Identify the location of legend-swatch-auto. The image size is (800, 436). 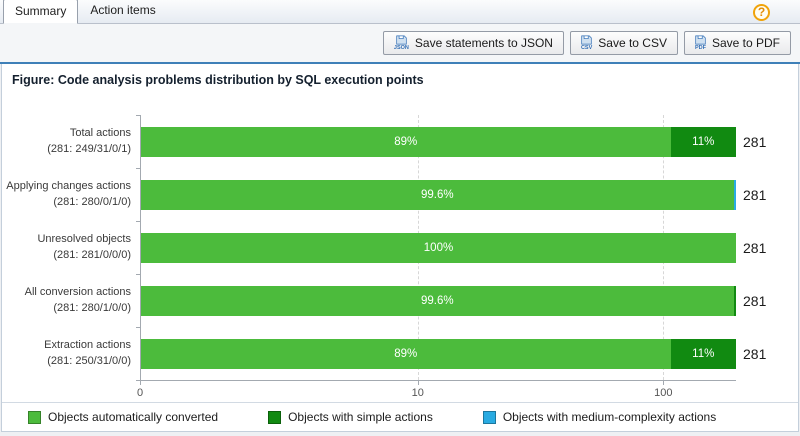
(34, 417).